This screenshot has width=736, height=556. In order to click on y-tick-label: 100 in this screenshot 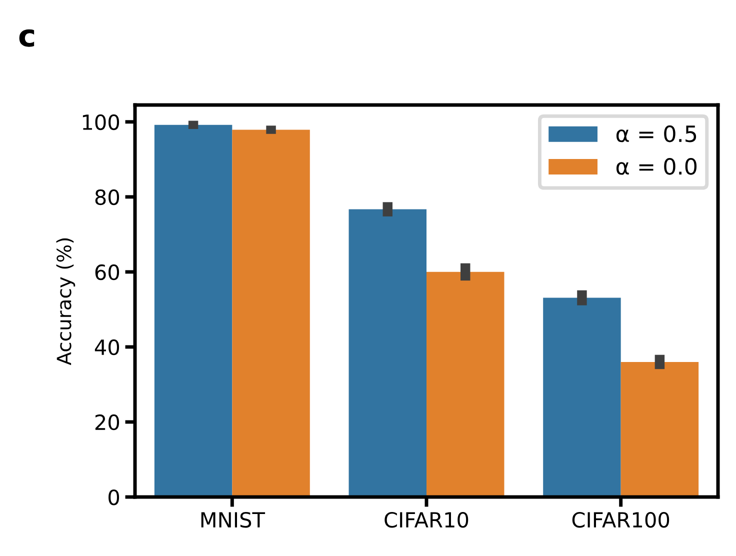, I will do `click(101, 122)`.